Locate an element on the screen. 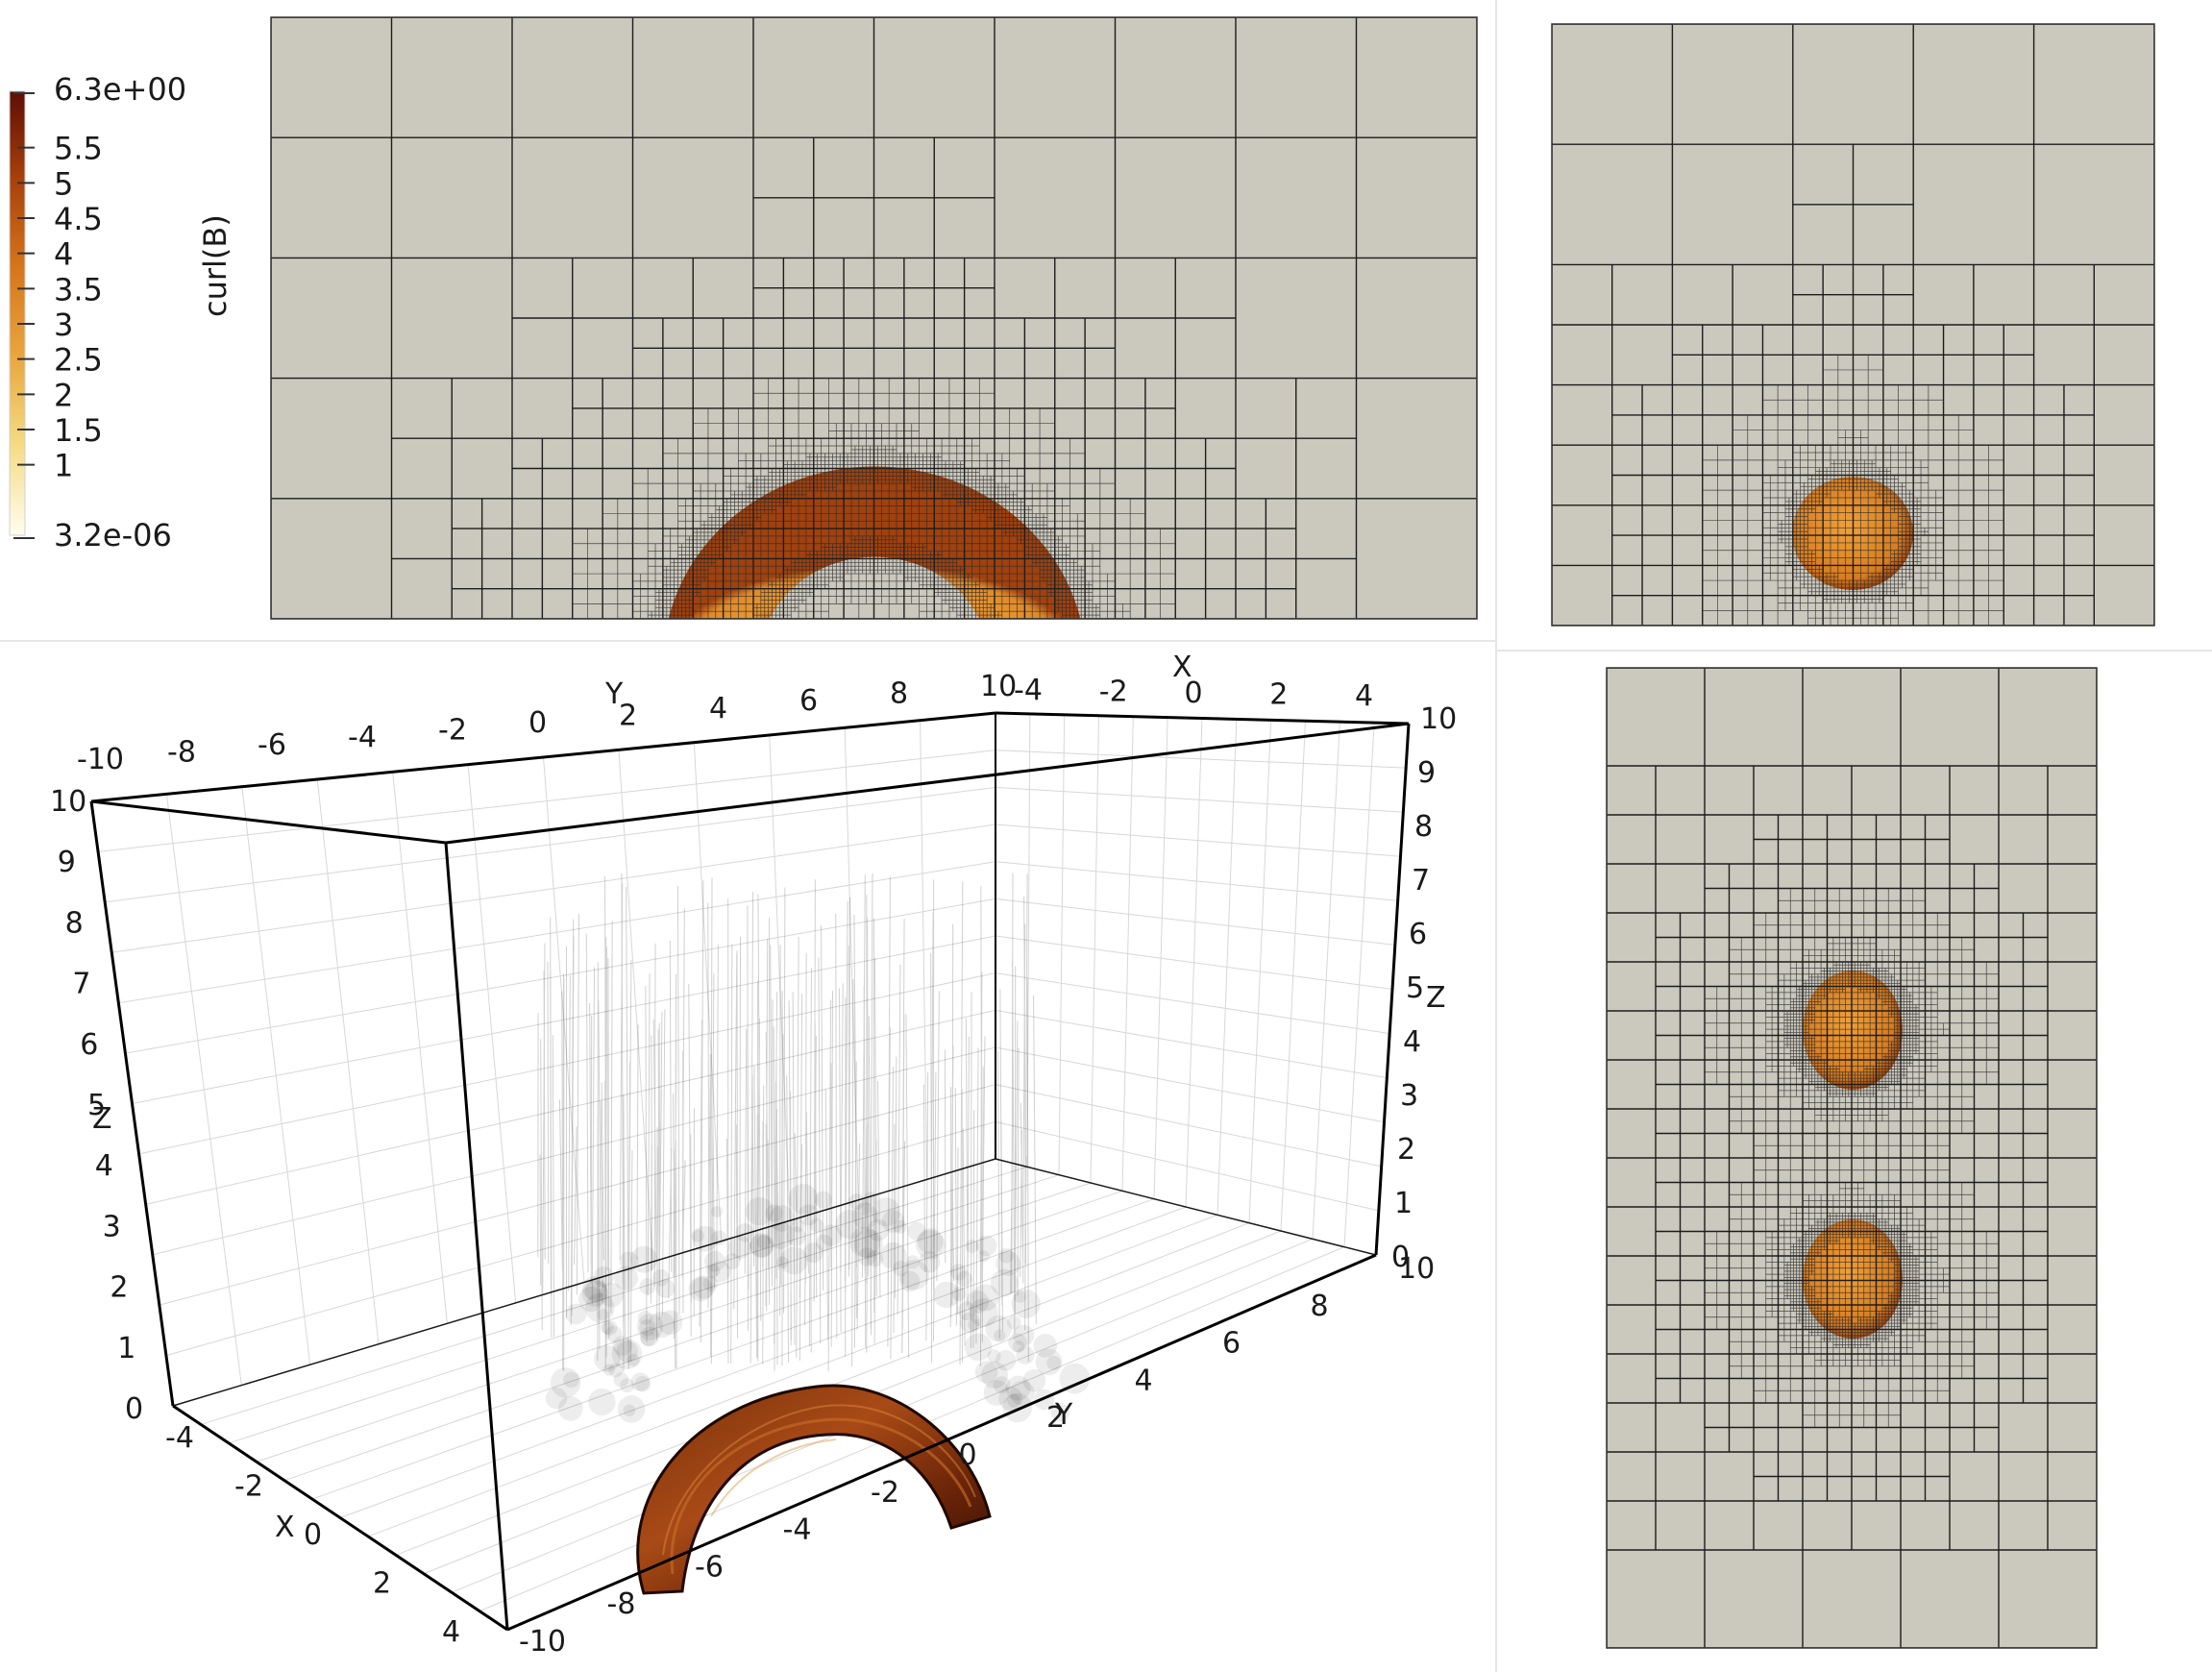  axis-z-title-right: Z is located at coordinates (1436, 998).